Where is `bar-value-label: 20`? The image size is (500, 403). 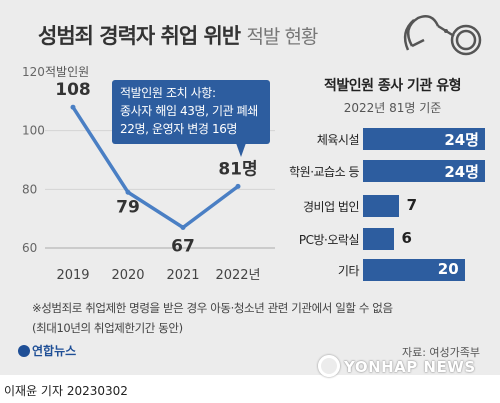 bar-value-label: 20 is located at coordinates (448, 269).